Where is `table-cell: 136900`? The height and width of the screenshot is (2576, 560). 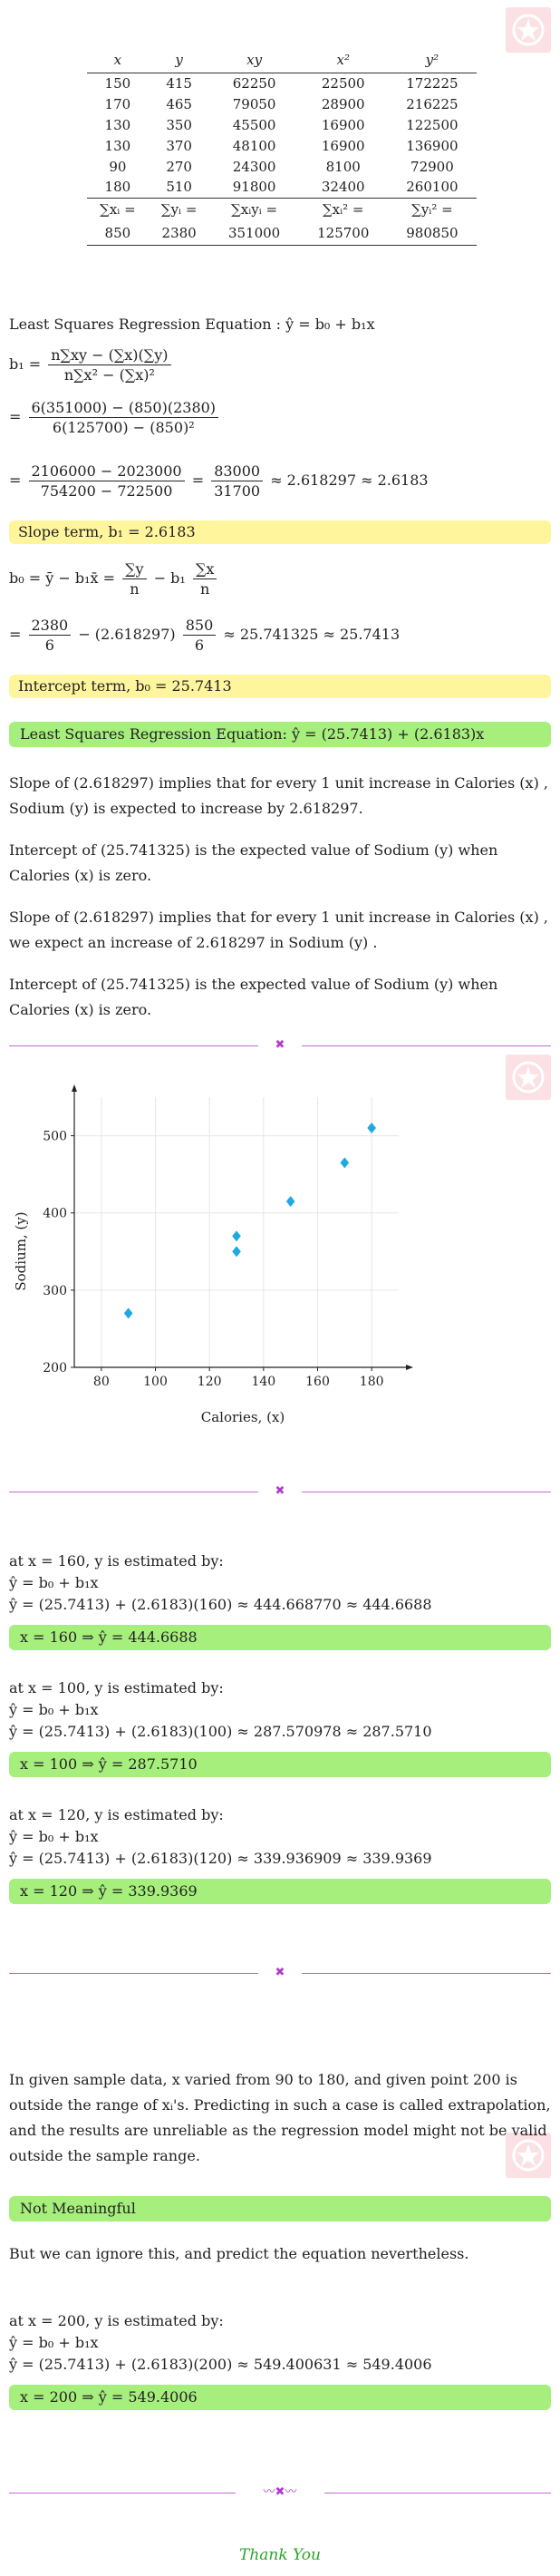
table-cell: 136900 is located at coordinates (433, 145).